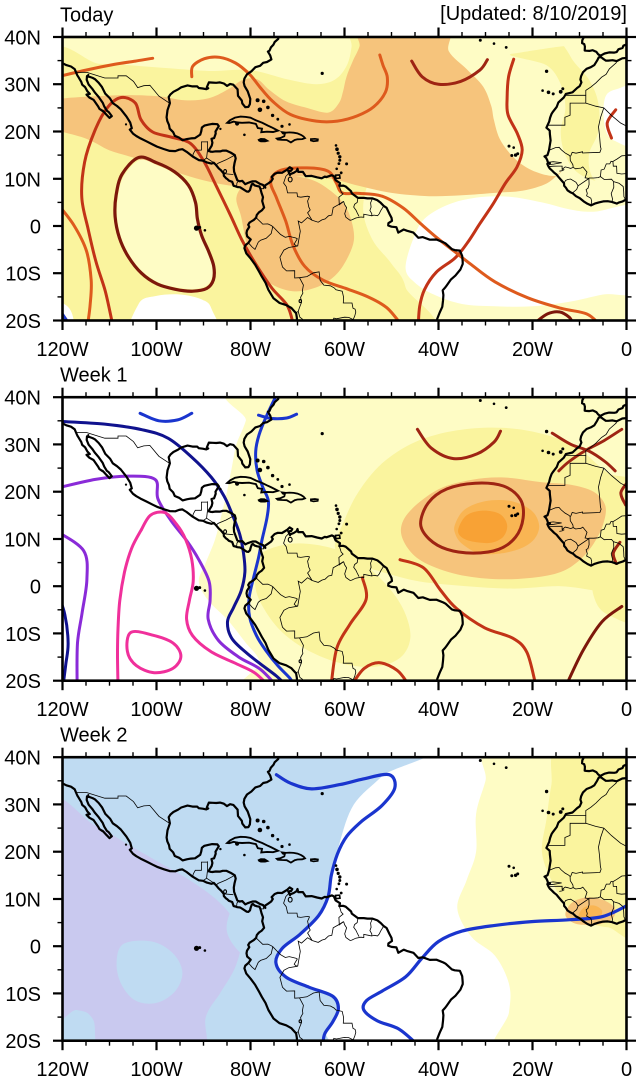 The image size is (643, 1089). What do you see at coordinates (93, 736) in the screenshot?
I see `svg-text: Week 2` at bounding box center [93, 736].